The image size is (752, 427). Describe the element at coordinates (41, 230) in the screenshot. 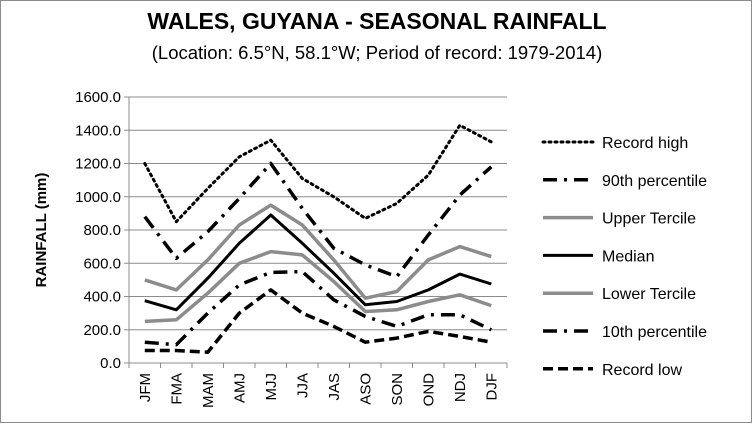

I see `y-axis-label: RAINFALL (mm)` at that location.